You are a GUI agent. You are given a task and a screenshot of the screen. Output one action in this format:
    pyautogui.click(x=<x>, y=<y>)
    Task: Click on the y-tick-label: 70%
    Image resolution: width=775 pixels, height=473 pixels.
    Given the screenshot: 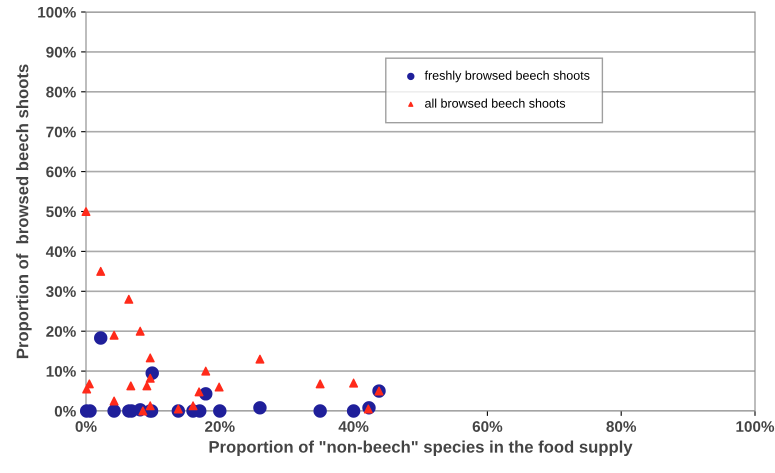 What is the action you would take?
    pyautogui.click(x=61, y=132)
    